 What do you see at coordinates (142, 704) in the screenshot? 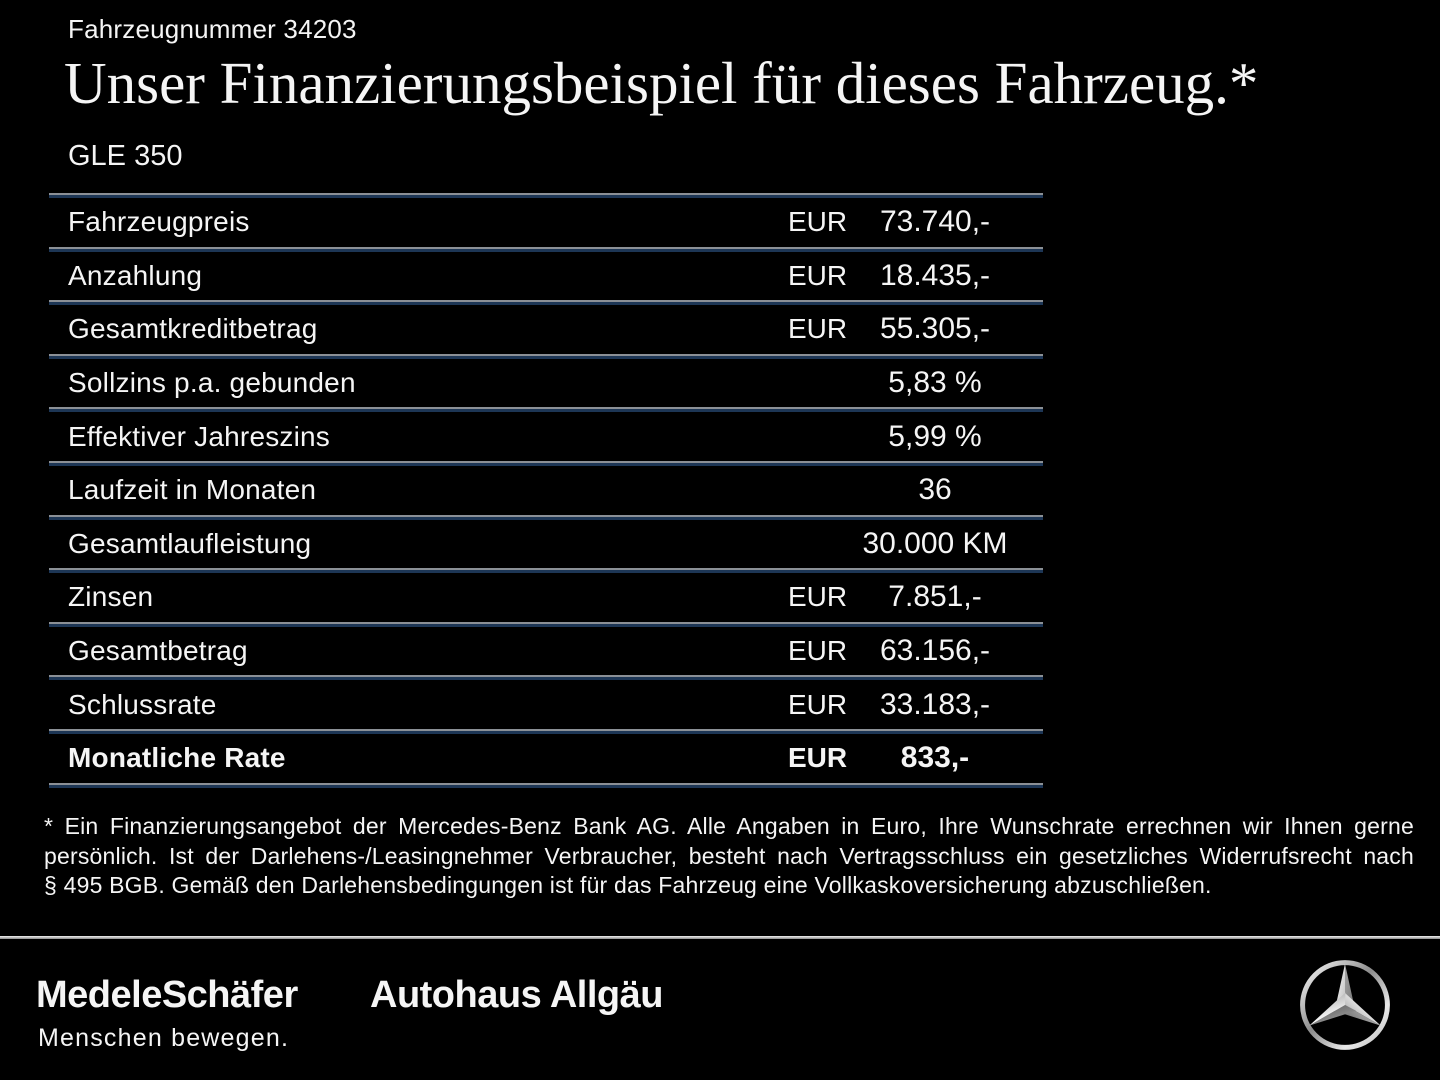
I see `row-label: Schlussrate` at bounding box center [142, 704].